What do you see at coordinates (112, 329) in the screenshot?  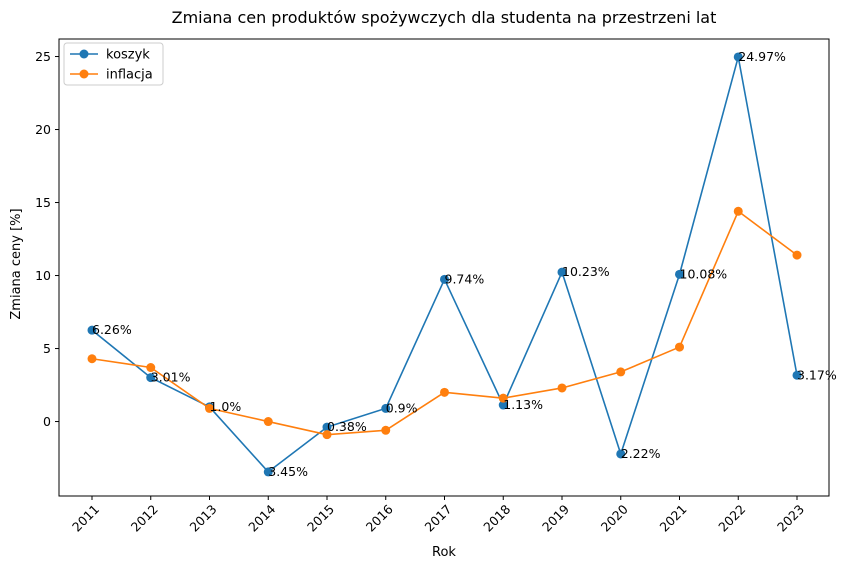 I see `data-label: 6.26%` at bounding box center [112, 329].